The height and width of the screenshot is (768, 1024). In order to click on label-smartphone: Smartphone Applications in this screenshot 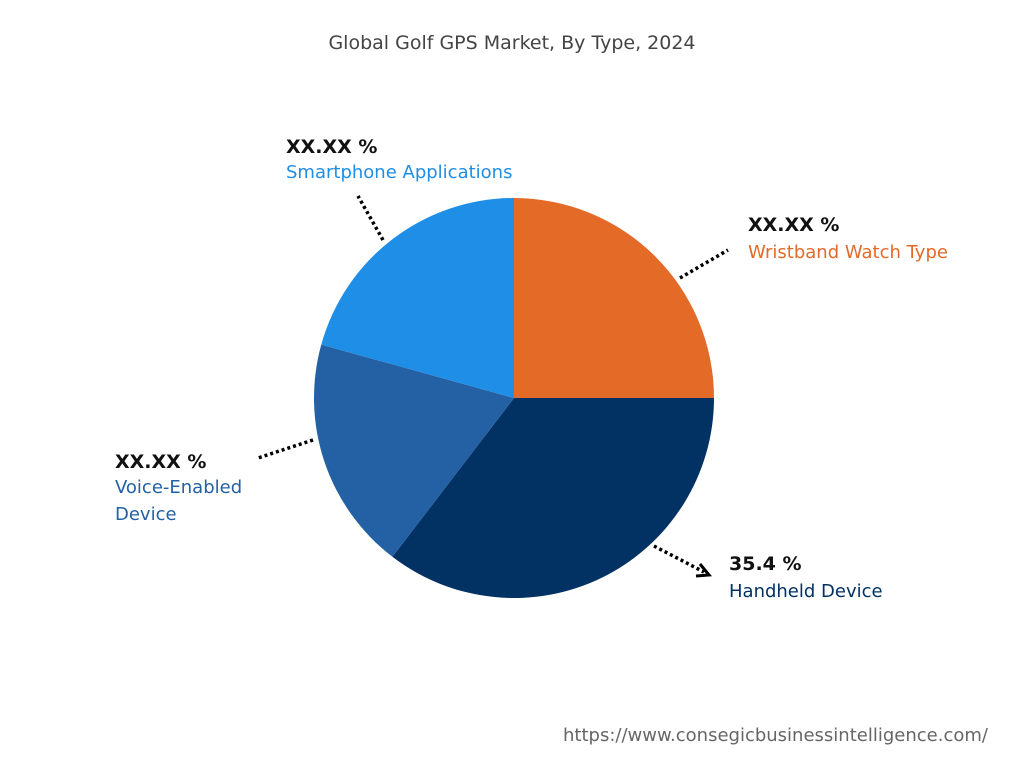, I will do `click(399, 172)`.